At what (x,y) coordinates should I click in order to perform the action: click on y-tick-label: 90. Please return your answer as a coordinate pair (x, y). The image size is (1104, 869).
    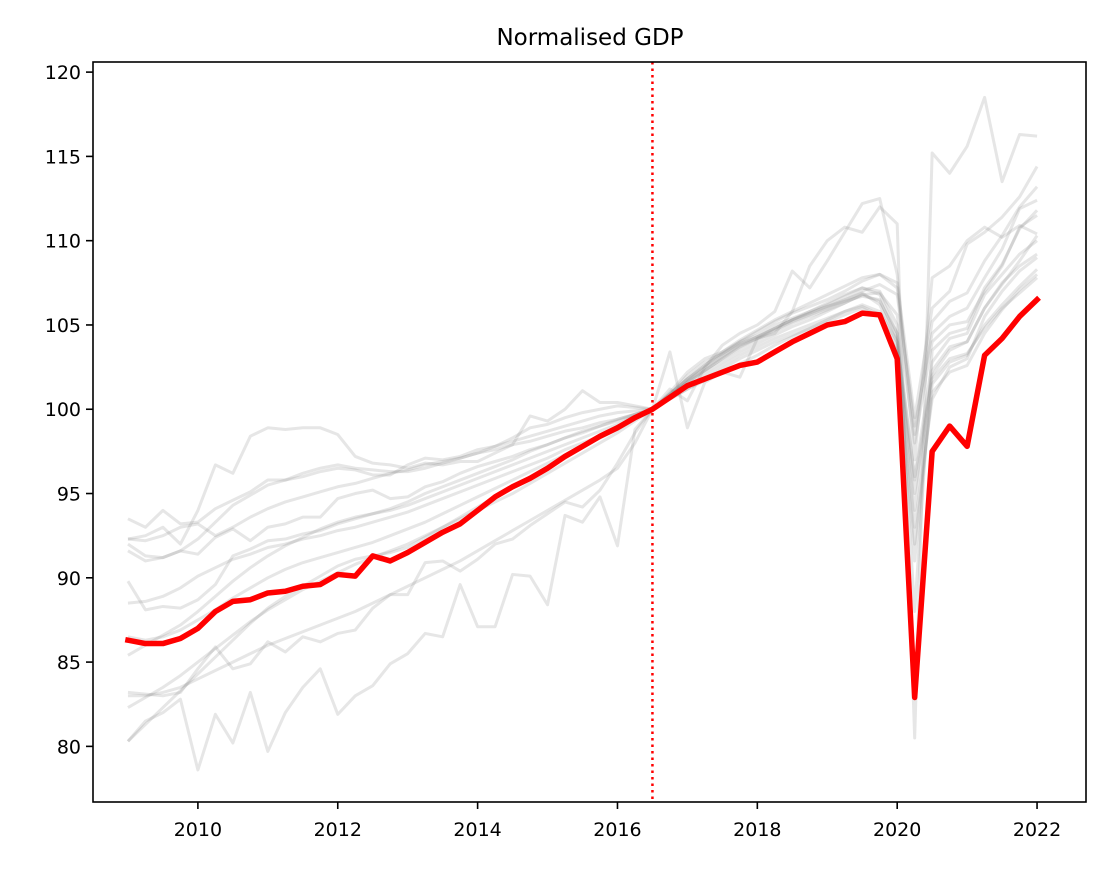
    Looking at the image, I should click on (69, 579).